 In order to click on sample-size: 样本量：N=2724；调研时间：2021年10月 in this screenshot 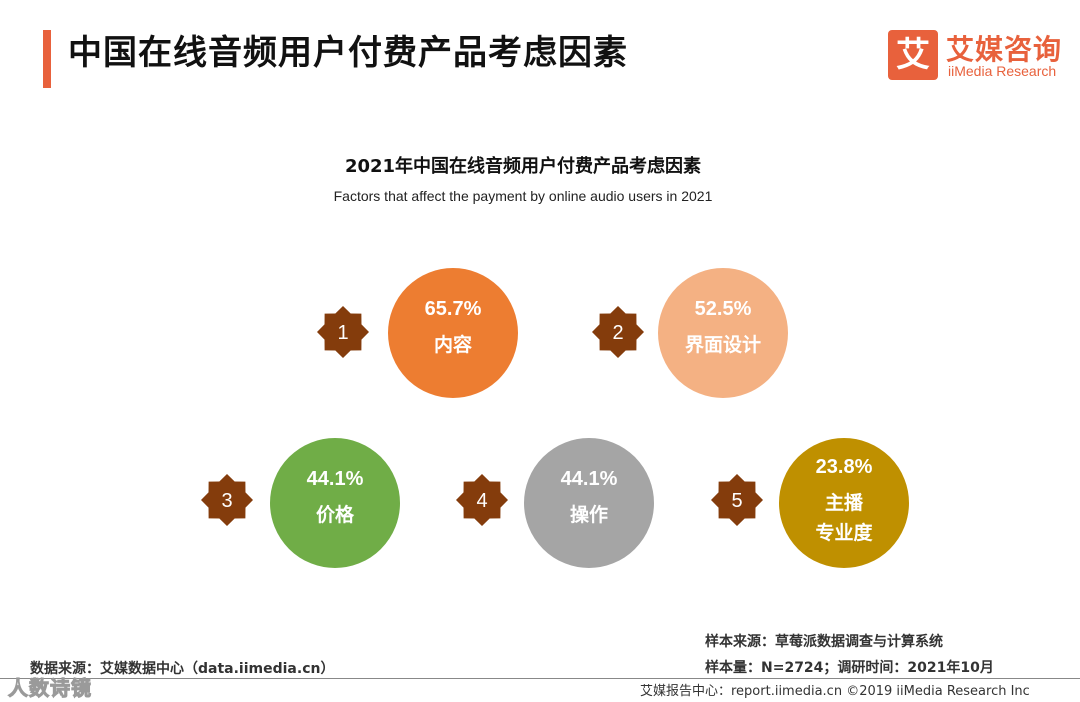, I will do `click(849, 668)`.